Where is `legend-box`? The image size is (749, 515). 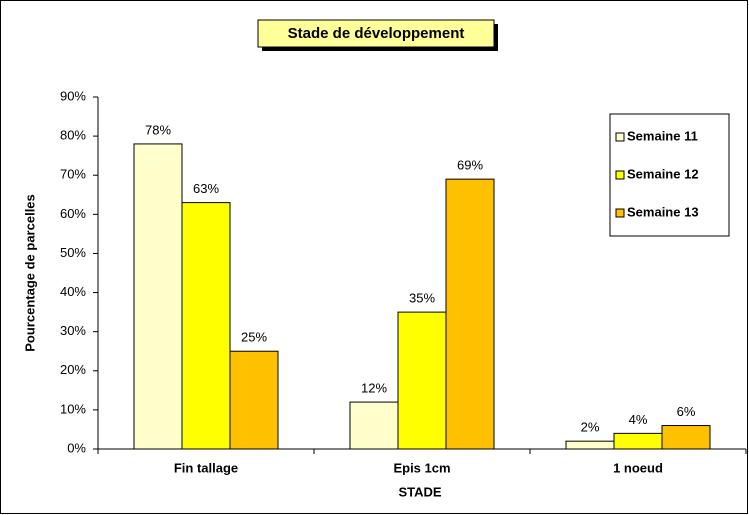
legend-box is located at coordinates (669, 175).